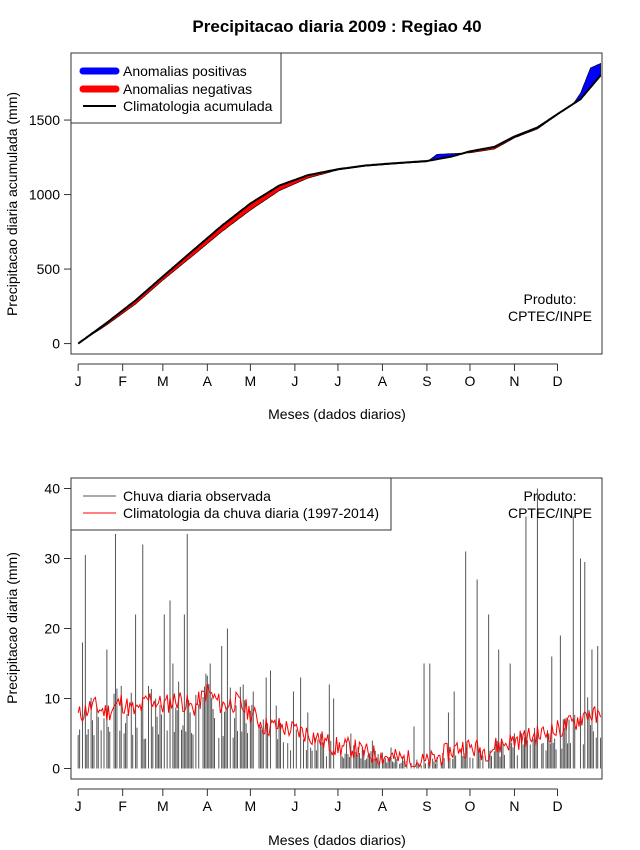 Image resolution: width=640 pixels, height=850 pixels. Describe the element at coordinates (198, 106) in the screenshot. I see `legend-label-climatology: Climatologia acumulada` at that location.